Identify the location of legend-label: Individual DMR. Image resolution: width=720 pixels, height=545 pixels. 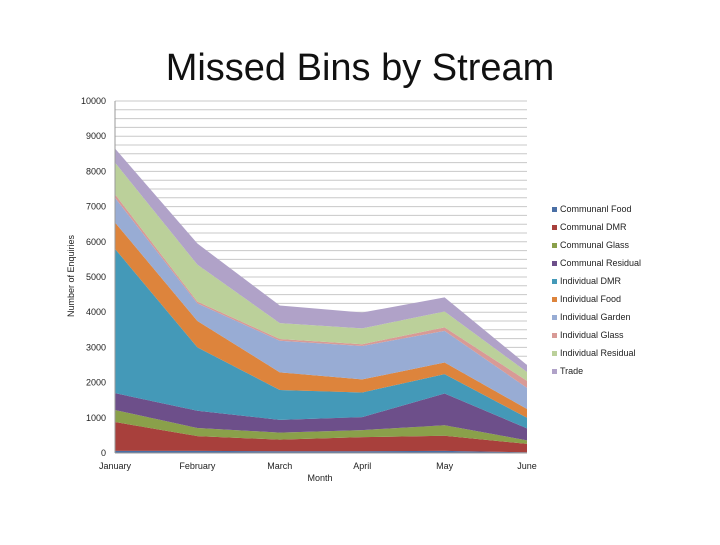
(591, 281).